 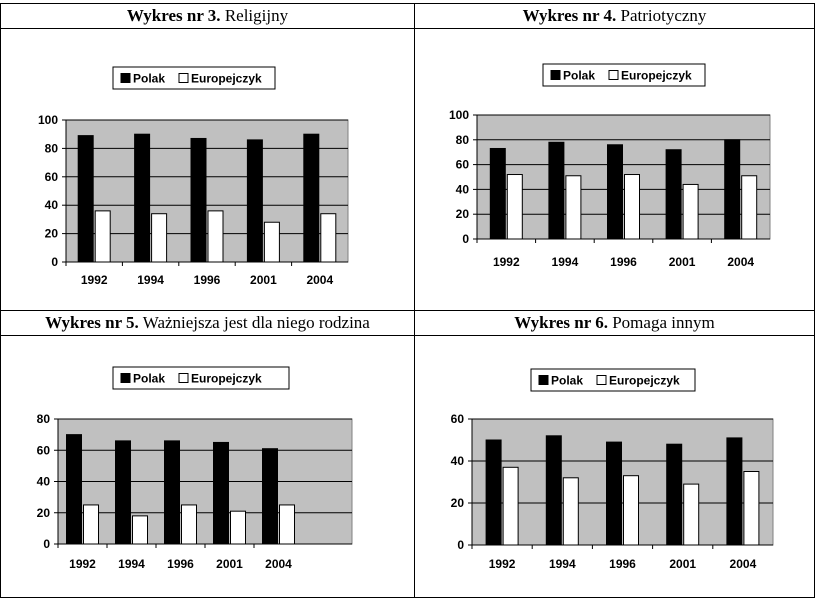 What do you see at coordinates (561, 322) in the screenshot?
I see `chart-heading-number: Wykres nr 6.` at bounding box center [561, 322].